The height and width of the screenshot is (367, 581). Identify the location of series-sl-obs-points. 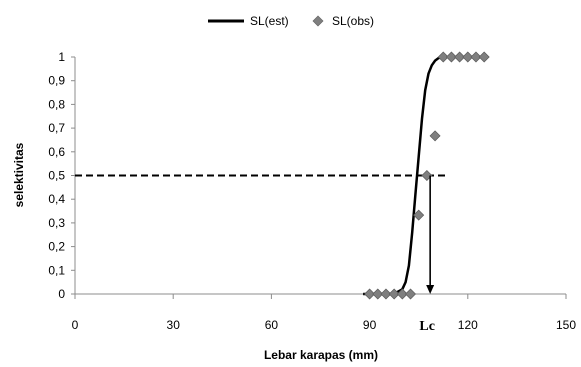
(427, 175).